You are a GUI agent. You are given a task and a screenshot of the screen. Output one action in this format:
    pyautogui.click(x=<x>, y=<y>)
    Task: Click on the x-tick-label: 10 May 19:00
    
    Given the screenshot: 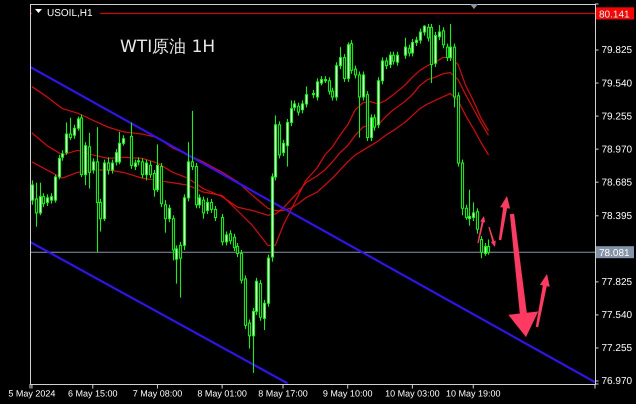 What is the action you would take?
    pyautogui.click(x=473, y=393)
    